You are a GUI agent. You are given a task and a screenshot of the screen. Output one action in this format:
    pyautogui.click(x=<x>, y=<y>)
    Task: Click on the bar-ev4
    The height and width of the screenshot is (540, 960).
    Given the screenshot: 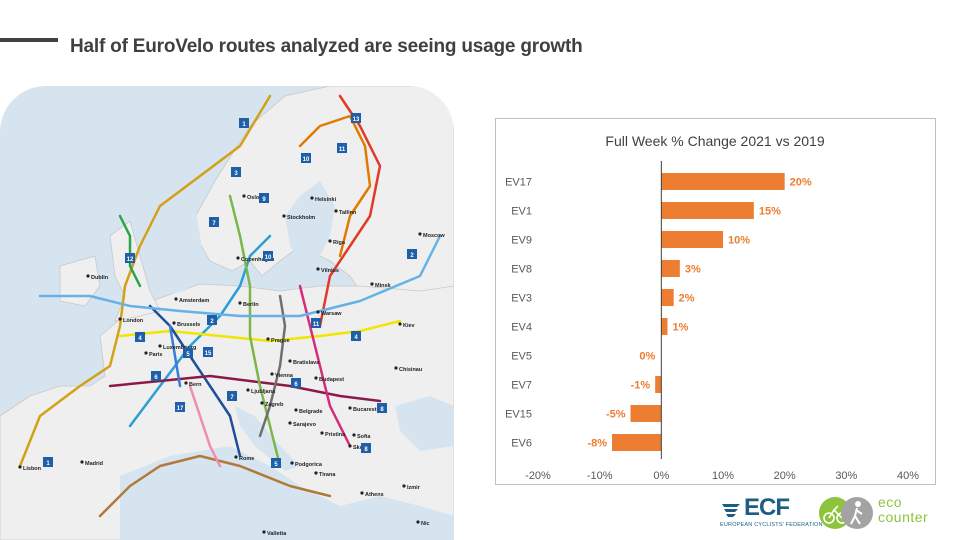 What is the action you would take?
    pyautogui.click(x=664, y=326)
    